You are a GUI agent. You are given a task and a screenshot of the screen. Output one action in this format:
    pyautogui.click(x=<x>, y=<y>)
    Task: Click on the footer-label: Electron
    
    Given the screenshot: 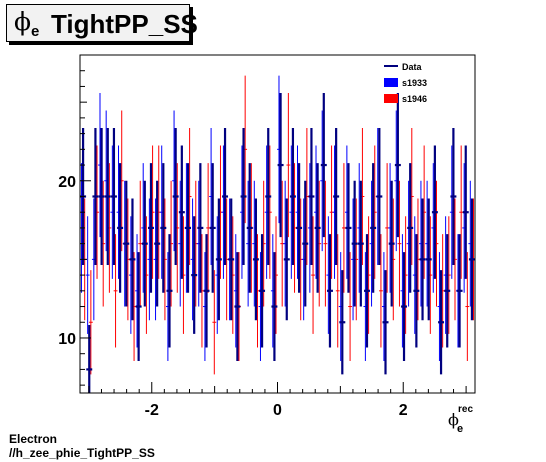 What is the action you would take?
    pyautogui.click(x=33, y=439)
    